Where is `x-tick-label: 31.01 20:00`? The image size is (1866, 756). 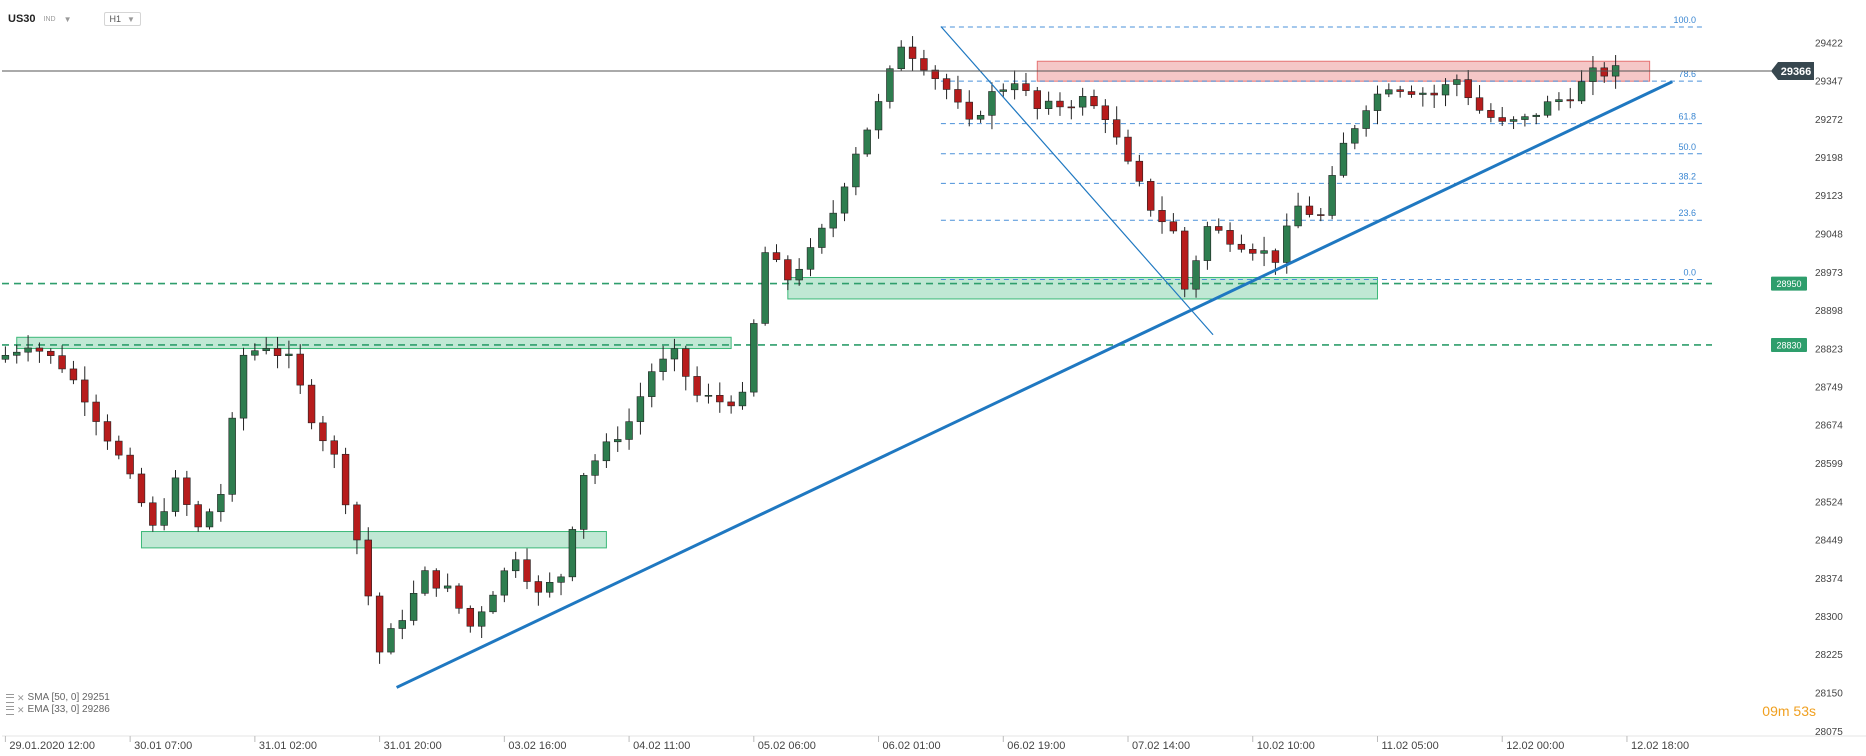 x-tick-label: 31.01 20:00 is located at coordinates (413, 746).